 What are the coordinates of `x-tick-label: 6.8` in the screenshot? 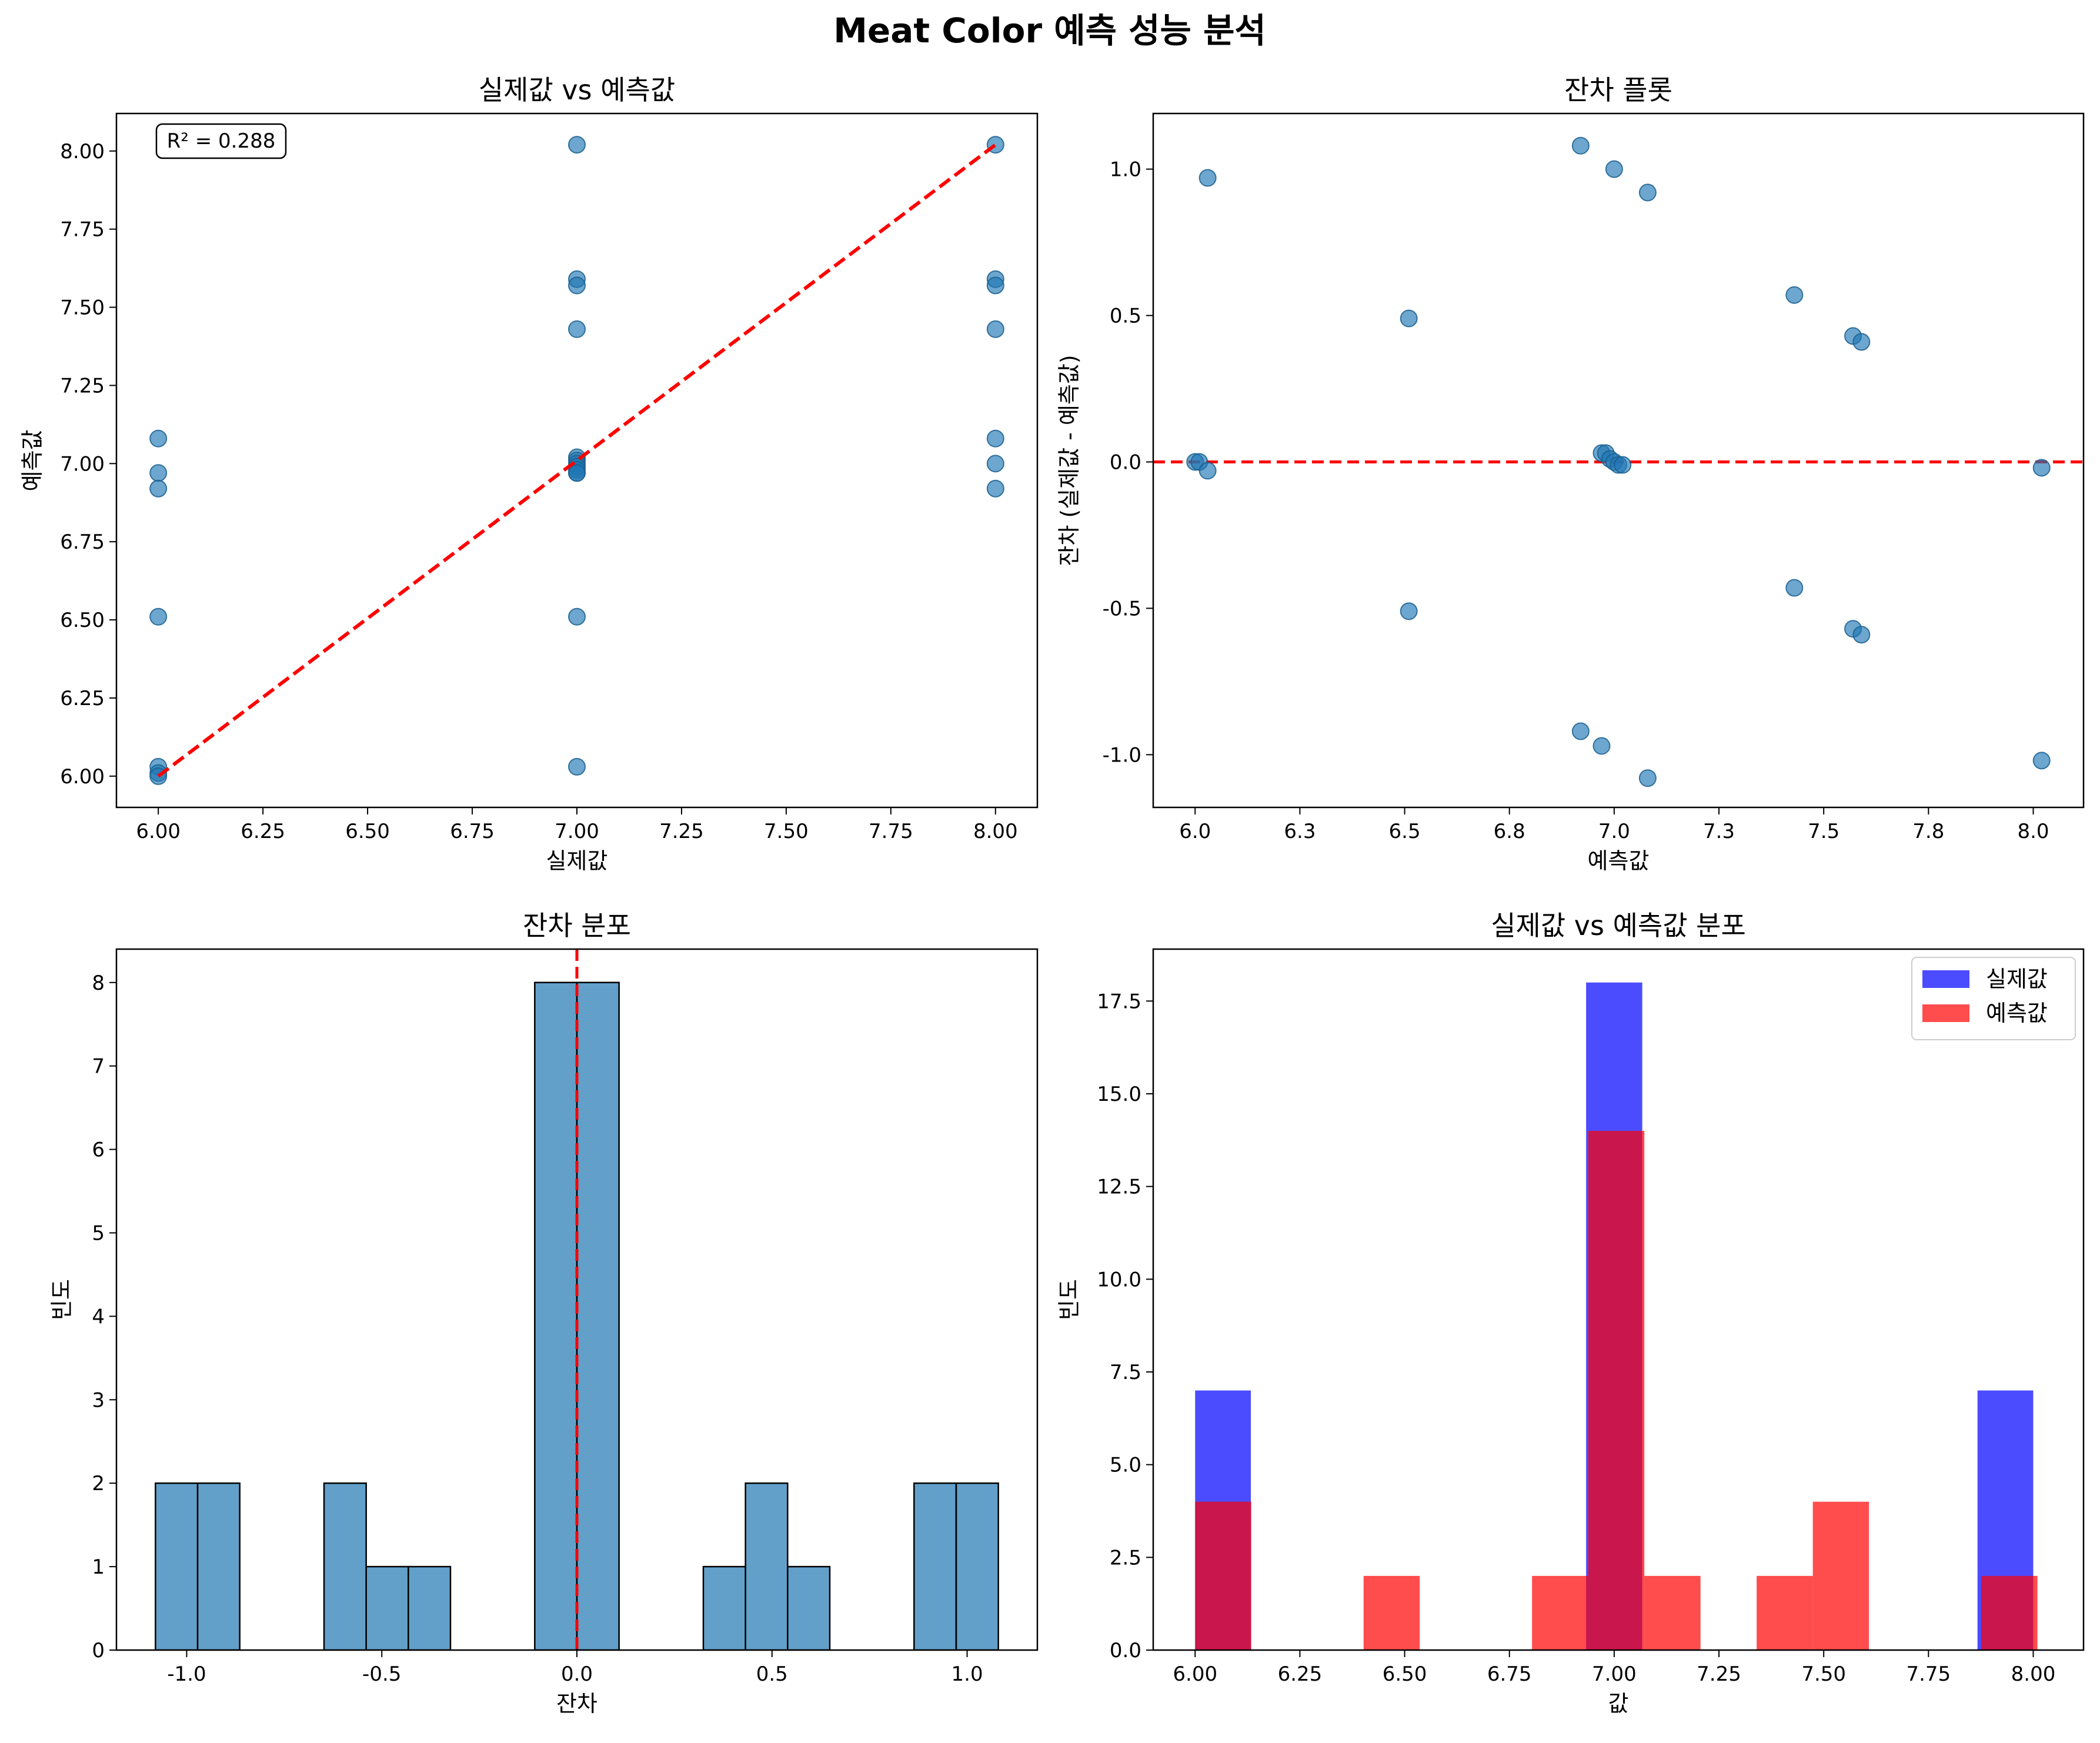 It's located at (1509, 831).